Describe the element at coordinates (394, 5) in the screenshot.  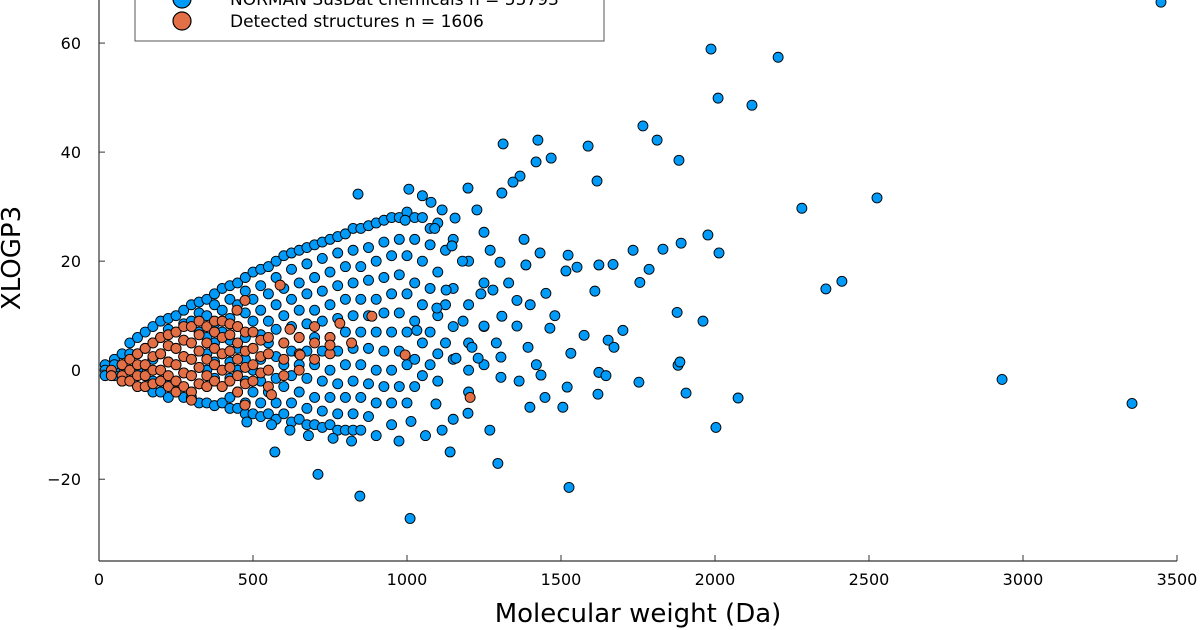
I see `legend-label-norman: NORMAN SusDat chemicals n = 55793` at that location.